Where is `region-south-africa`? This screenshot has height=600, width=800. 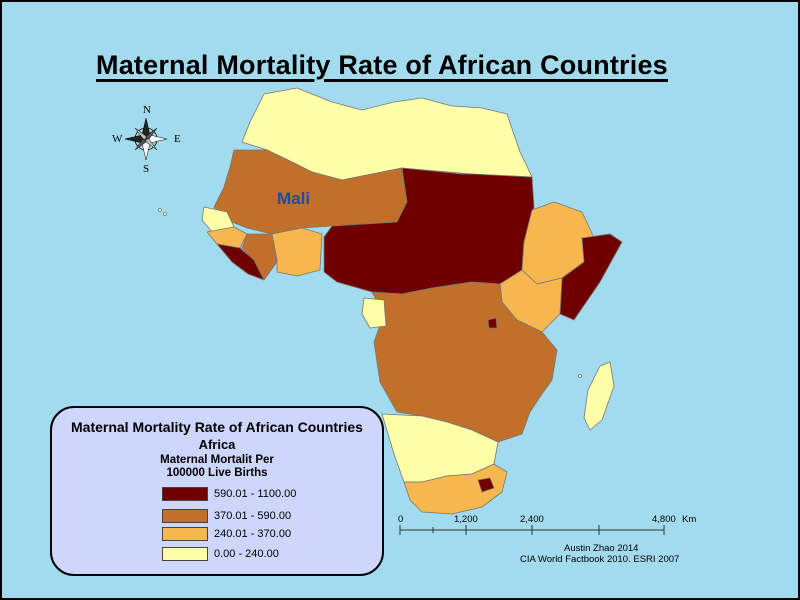
region-south-africa is located at coordinates (455, 489).